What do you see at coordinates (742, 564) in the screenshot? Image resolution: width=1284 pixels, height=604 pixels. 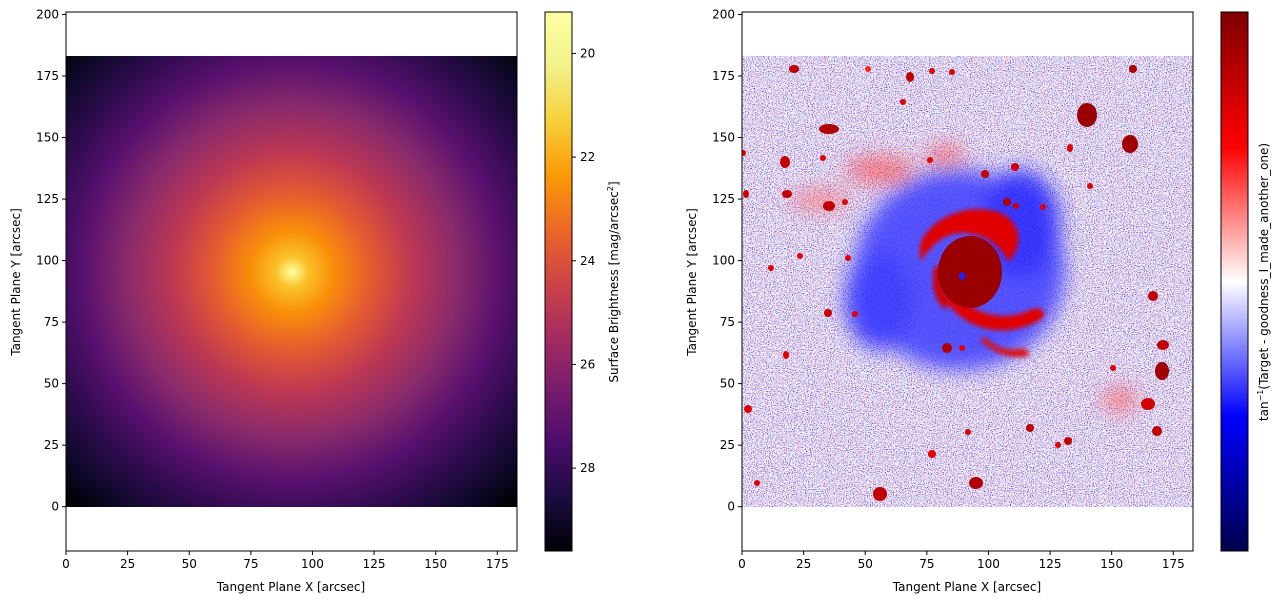 I see `right-x-tick-label: 0` at bounding box center [742, 564].